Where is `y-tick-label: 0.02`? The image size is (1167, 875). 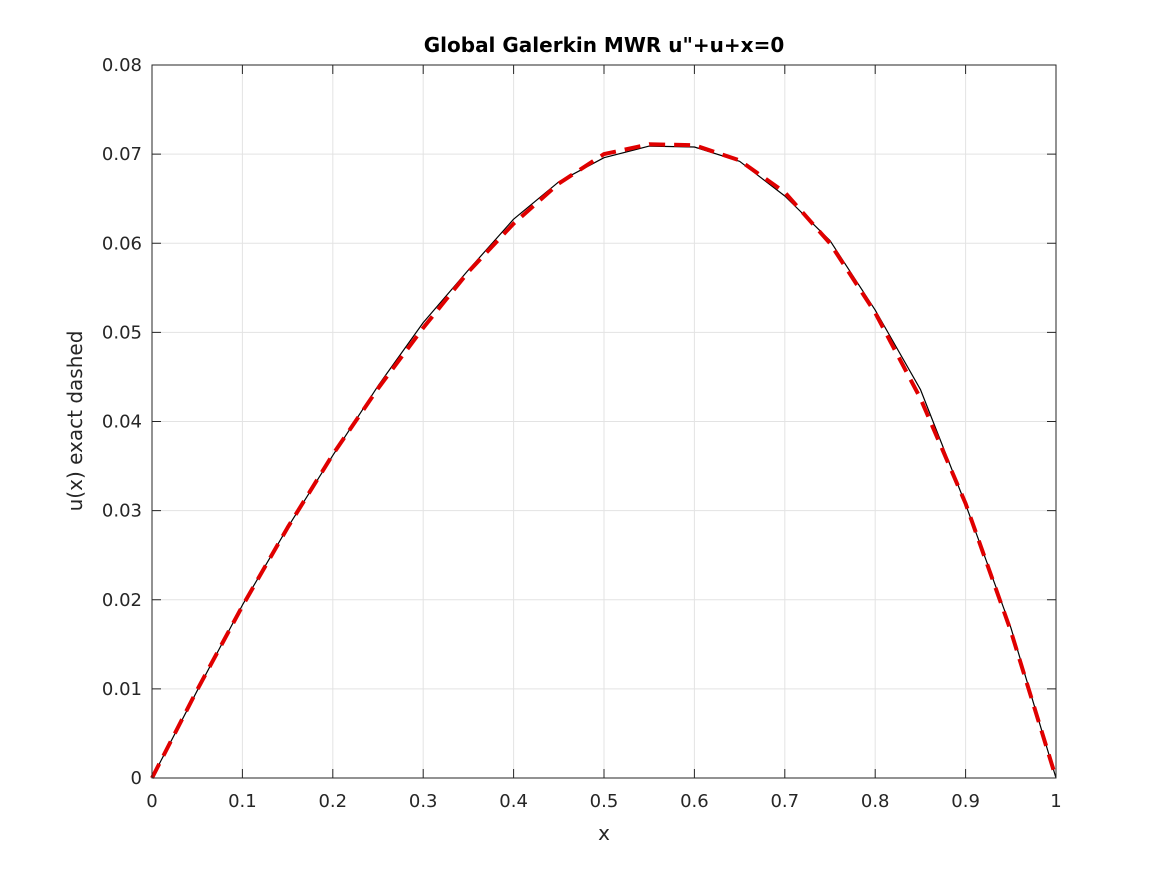
y-tick-label: 0.02 is located at coordinates (122, 600).